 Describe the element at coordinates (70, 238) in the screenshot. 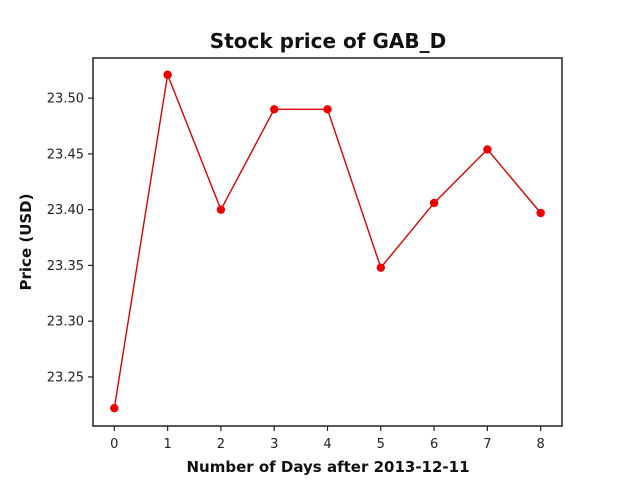

I see `y-axis: 23.25 23.30 23.35 23.40 23.45 23.50` at that location.